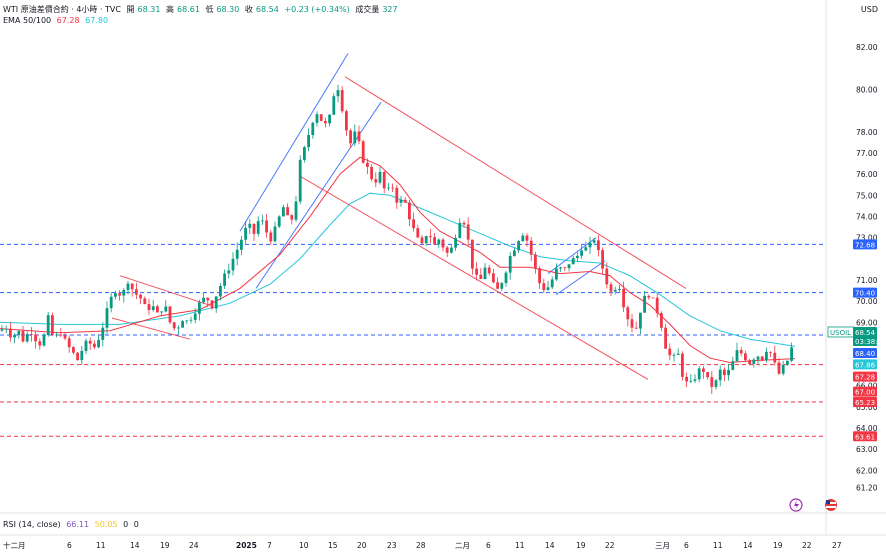  What do you see at coordinates (136, 524) in the screenshot?
I see `rsi-extra-2: 0` at bounding box center [136, 524].